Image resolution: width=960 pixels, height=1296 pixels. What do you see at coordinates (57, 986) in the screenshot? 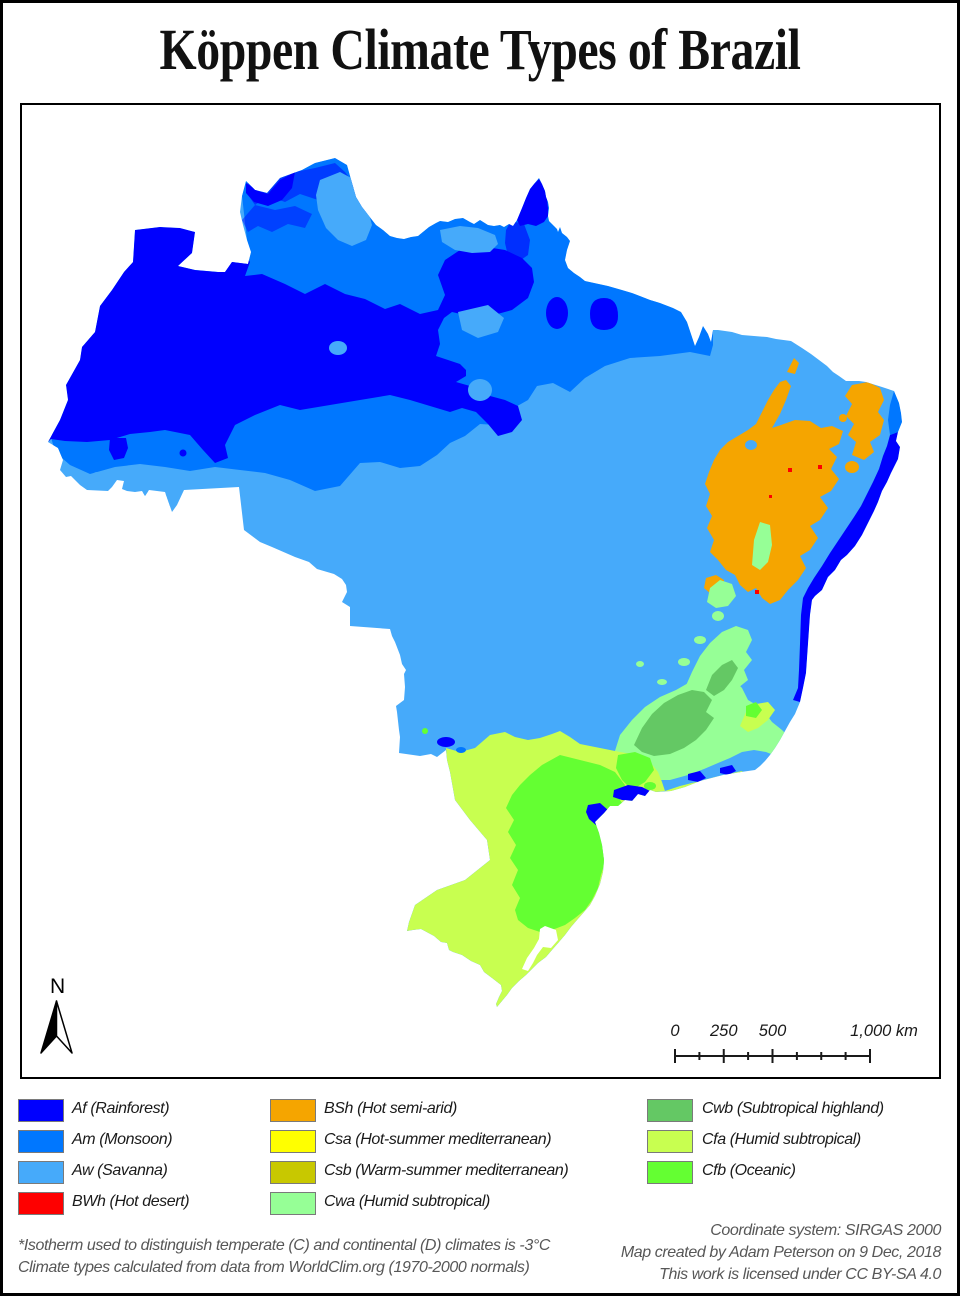
I see `svg-text: N` at bounding box center [57, 986].